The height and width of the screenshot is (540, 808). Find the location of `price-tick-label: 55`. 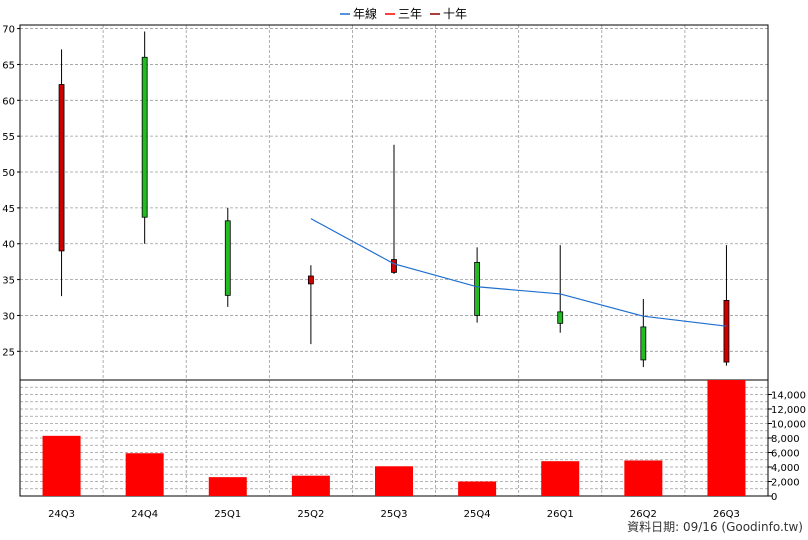

price-tick-label: 55 is located at coordinates (8, 137).